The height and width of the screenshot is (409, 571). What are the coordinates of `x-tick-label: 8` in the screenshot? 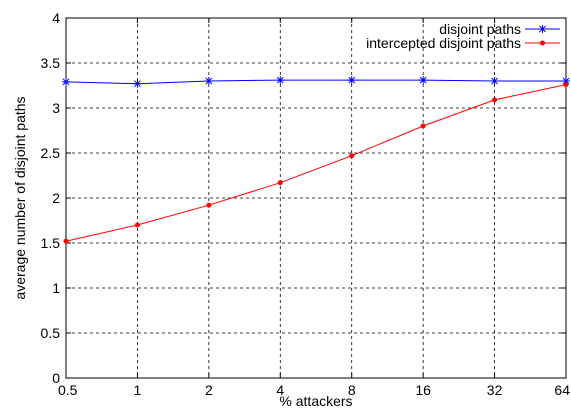 It's located at (352, 390).